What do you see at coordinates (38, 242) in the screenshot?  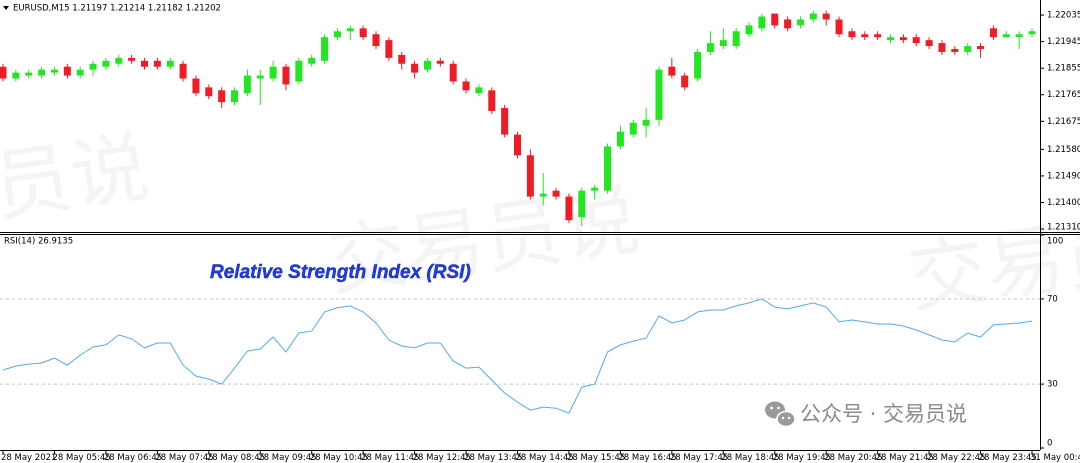 I see `rsi-header: RSI(14) 26.9135` at bounding box center [38, 242].